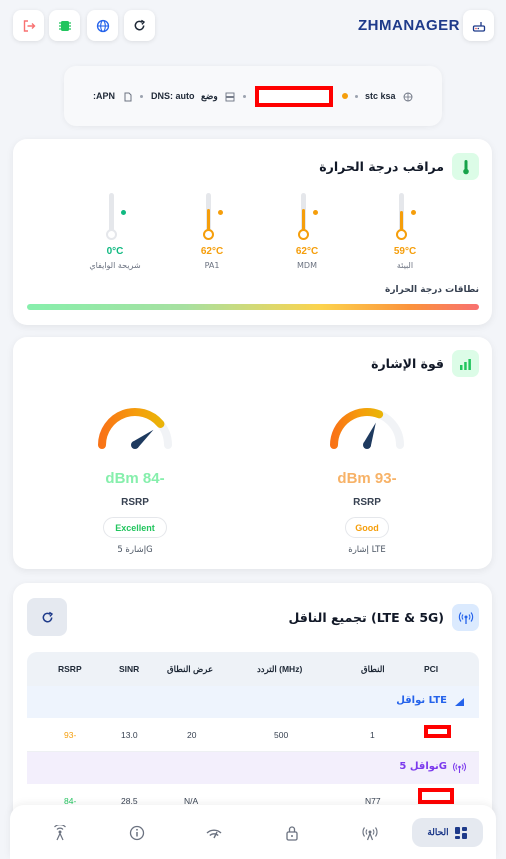 The image size is (506, 859). What do you see at coordinates (280, 669) in the screenshot?
I see `col-freq: التردد (MHz)` at bounding box center [280, 669].